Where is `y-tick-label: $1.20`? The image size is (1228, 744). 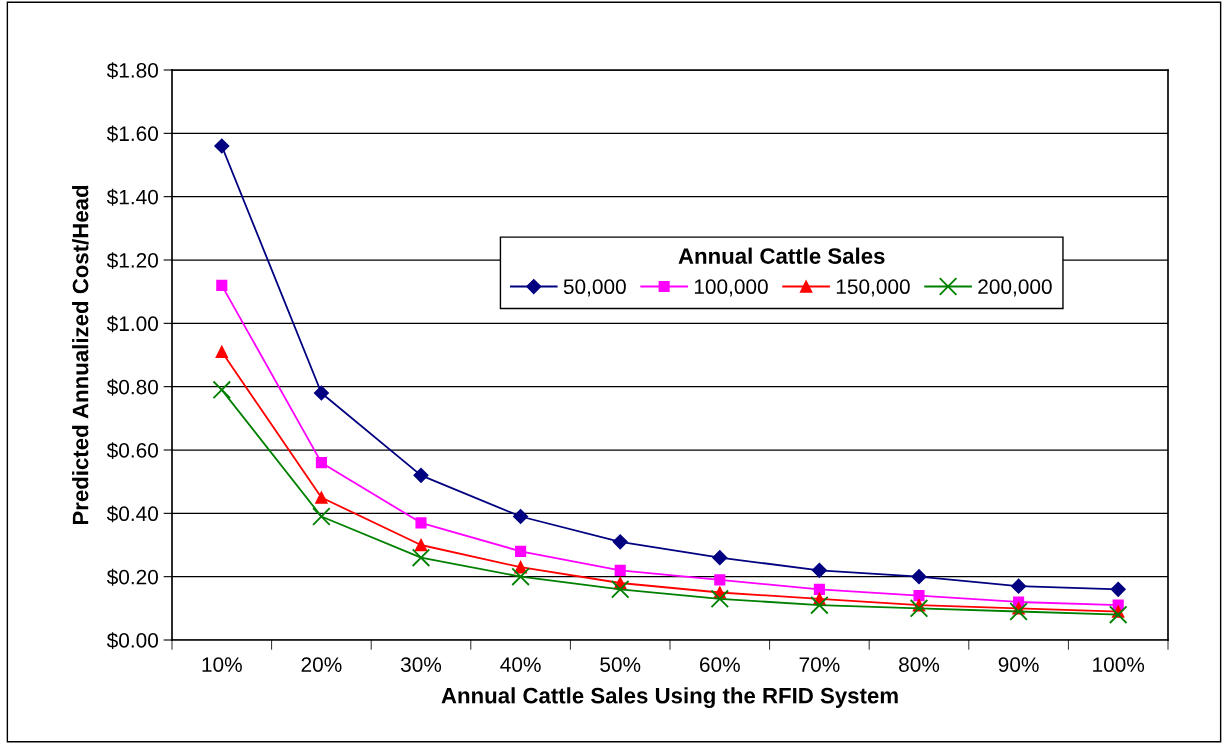 y-tick-label: $1.20 is located at coordinates (132, 260).